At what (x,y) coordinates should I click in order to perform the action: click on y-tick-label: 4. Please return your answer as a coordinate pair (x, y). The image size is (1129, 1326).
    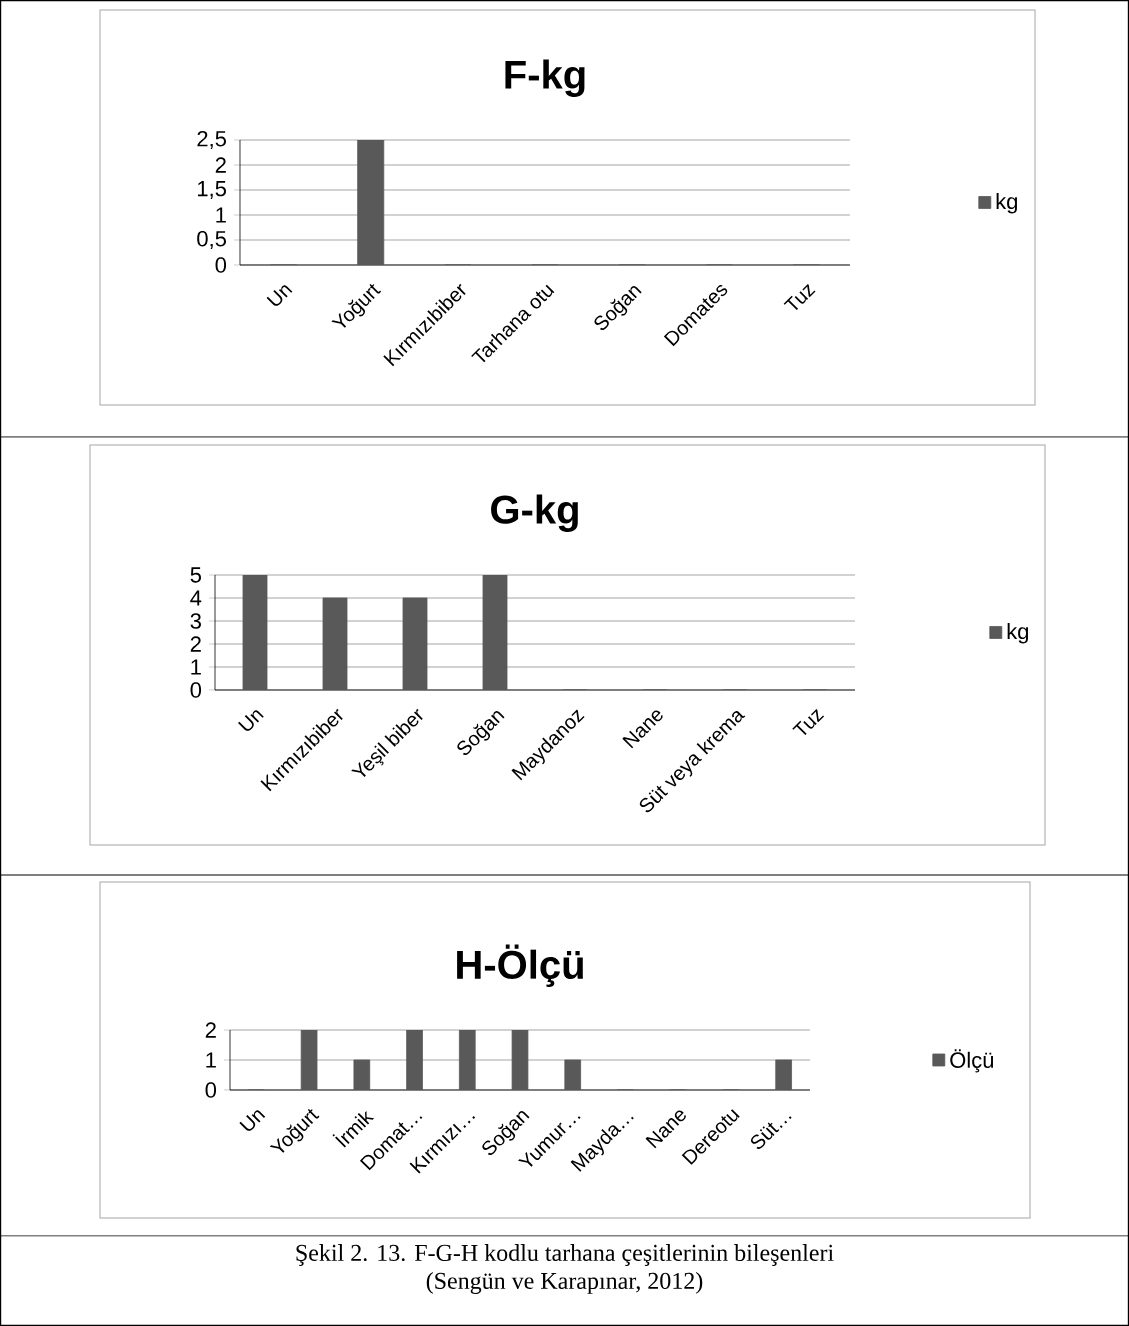
    Looking at the image, I should click on (196, 598).